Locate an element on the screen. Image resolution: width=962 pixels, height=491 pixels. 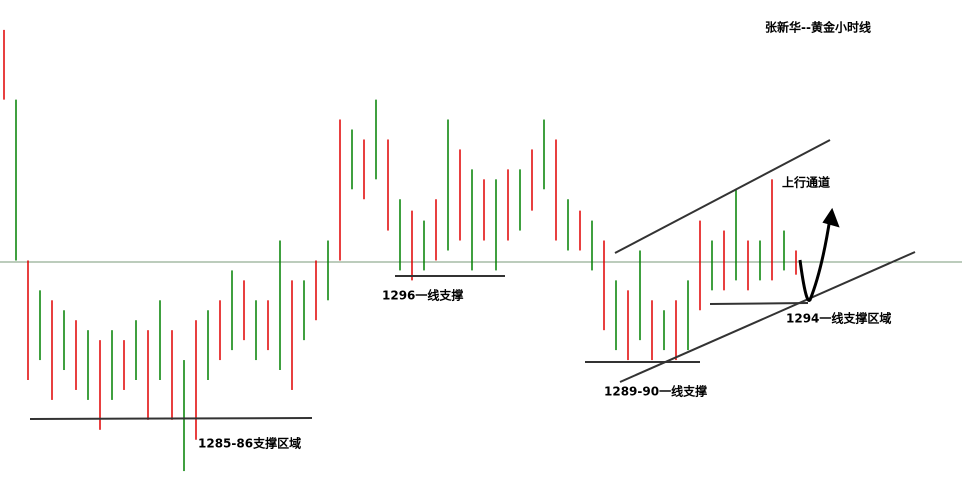
trend-arrow is located at coordinates (815, 259).